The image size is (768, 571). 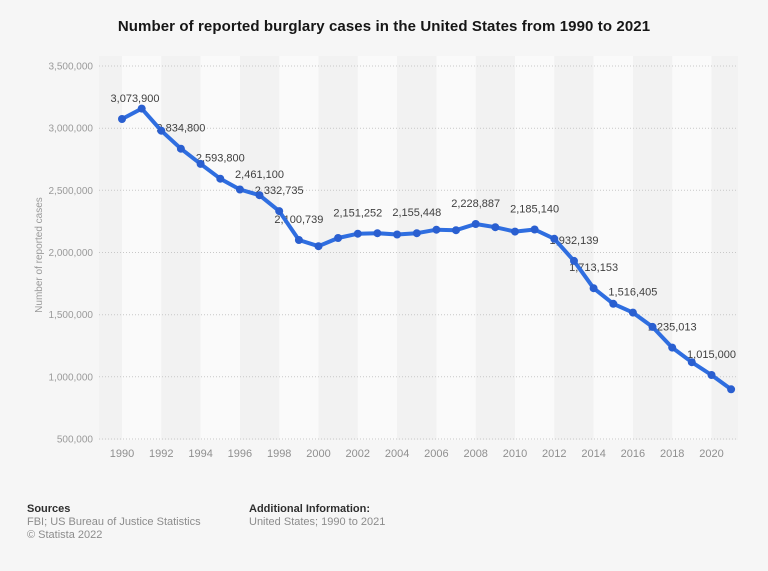 I want to click on sources-text: FBI; US Bureau of Justice Statistics, so click(x=114, y=522).